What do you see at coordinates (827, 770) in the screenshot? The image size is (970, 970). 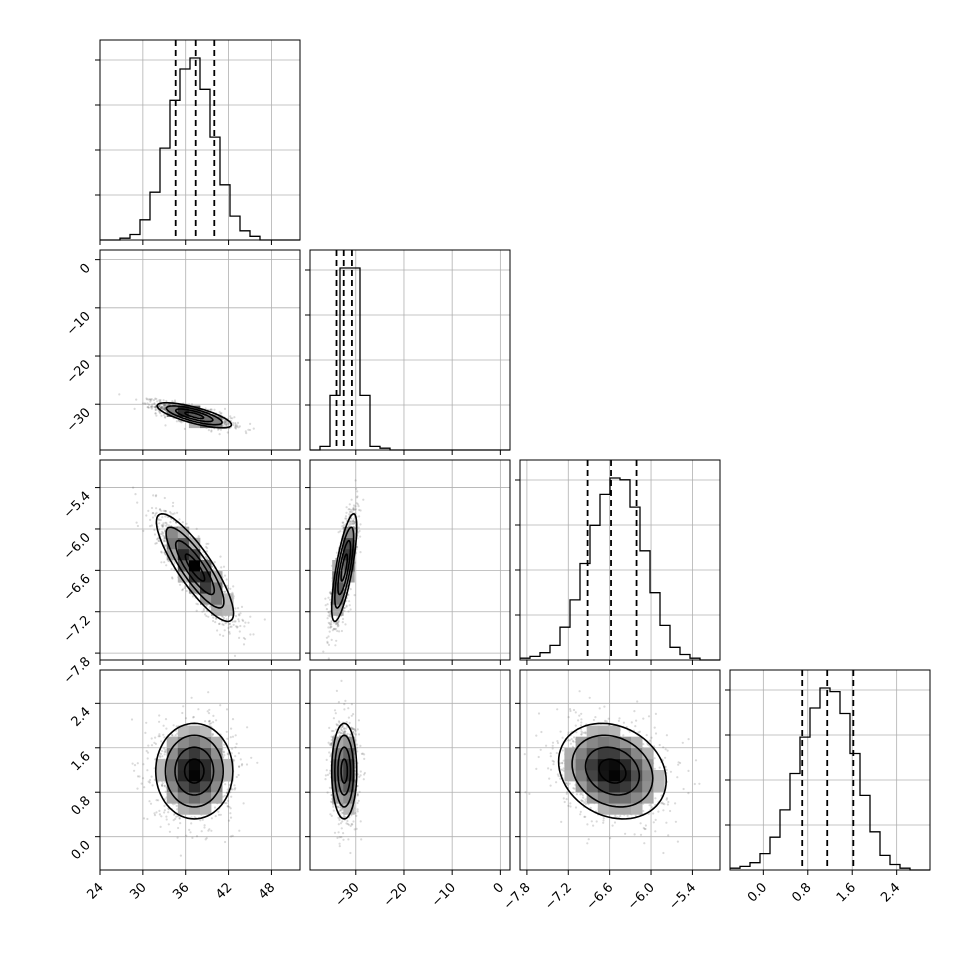 I see `panel-p4-p4` at bounding box center [827, 770].